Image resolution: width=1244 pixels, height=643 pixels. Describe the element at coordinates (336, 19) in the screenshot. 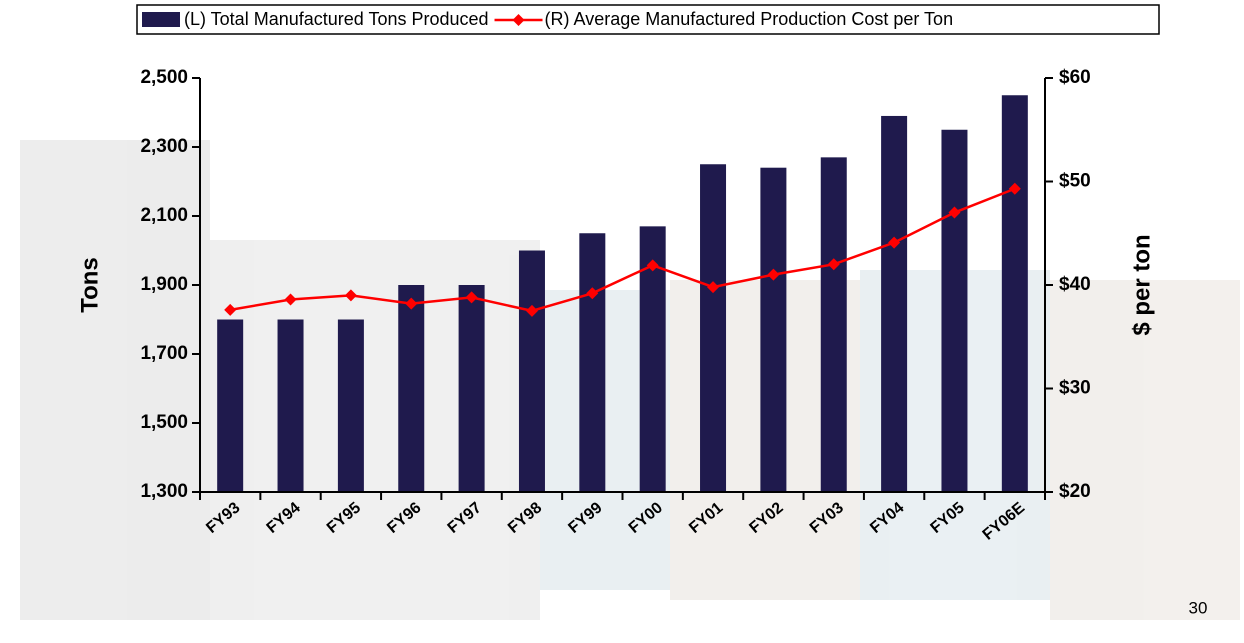

I see `legend-label: (L) Total Manufactured Tons Produced` at that location.